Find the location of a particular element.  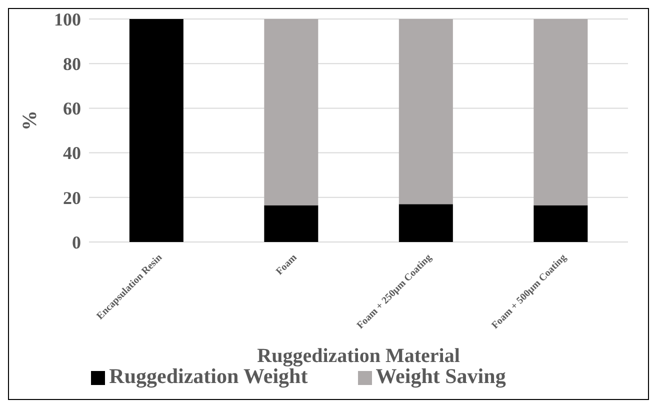

y-tick-label: 60 is located at coordinates (72, 108).